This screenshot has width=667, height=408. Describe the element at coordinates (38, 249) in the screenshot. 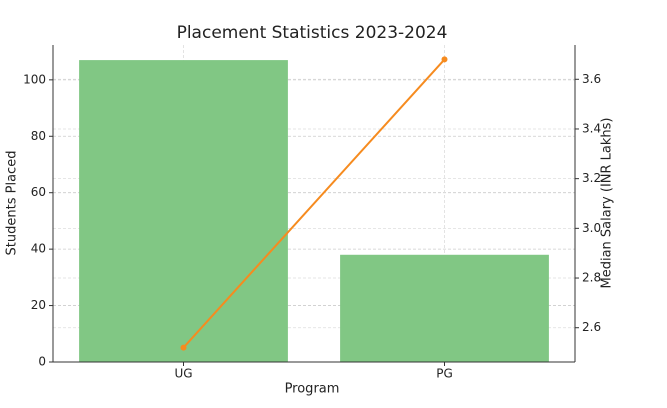

I see `y-tick-label: 40` at that location.